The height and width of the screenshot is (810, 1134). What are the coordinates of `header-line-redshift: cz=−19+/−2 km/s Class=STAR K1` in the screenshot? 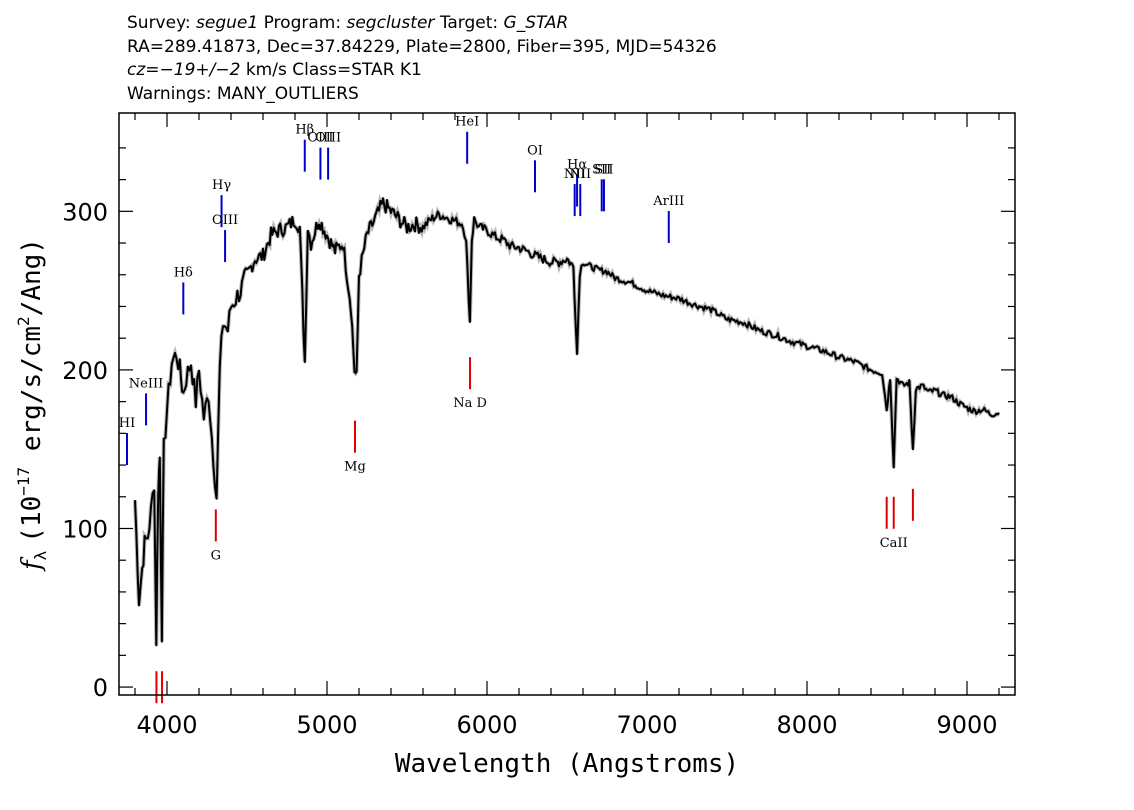 It's located at (422, 71).